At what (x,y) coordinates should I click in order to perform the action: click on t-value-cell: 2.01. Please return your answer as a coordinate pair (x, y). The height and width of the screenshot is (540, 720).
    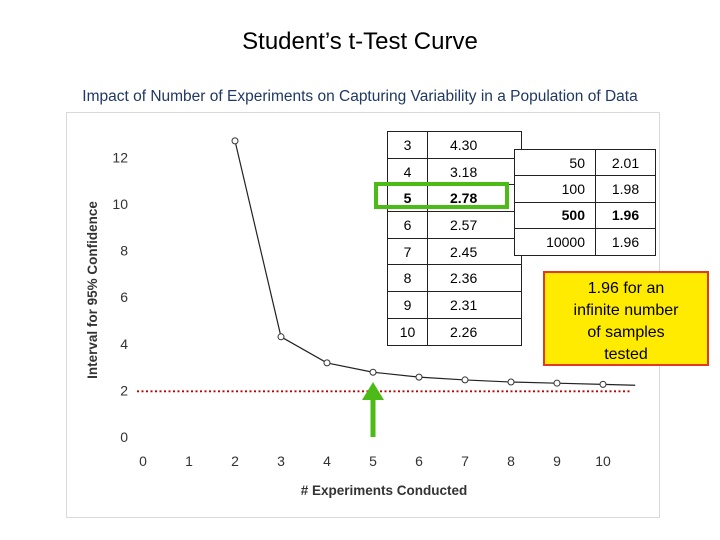
    Looking at the image, I should click on (625, 162).